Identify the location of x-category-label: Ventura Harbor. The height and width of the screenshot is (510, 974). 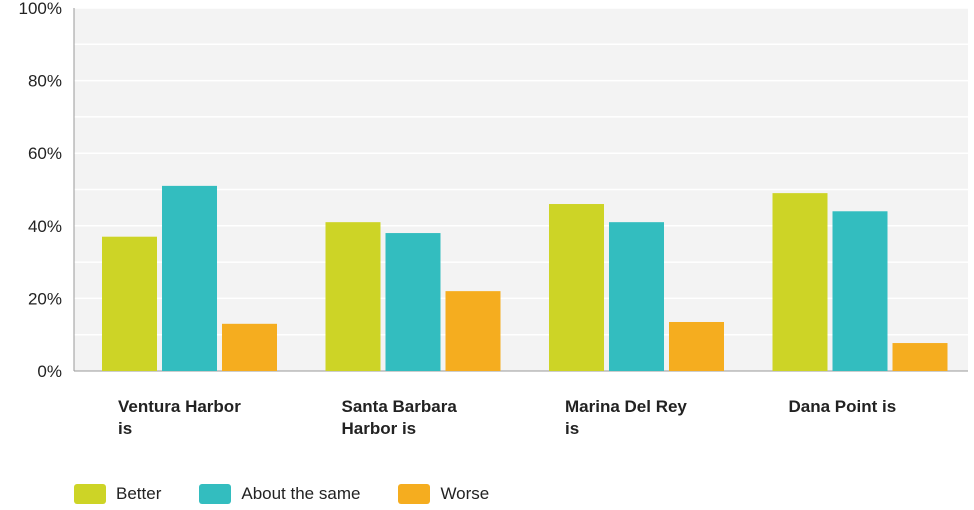
(179, 406).